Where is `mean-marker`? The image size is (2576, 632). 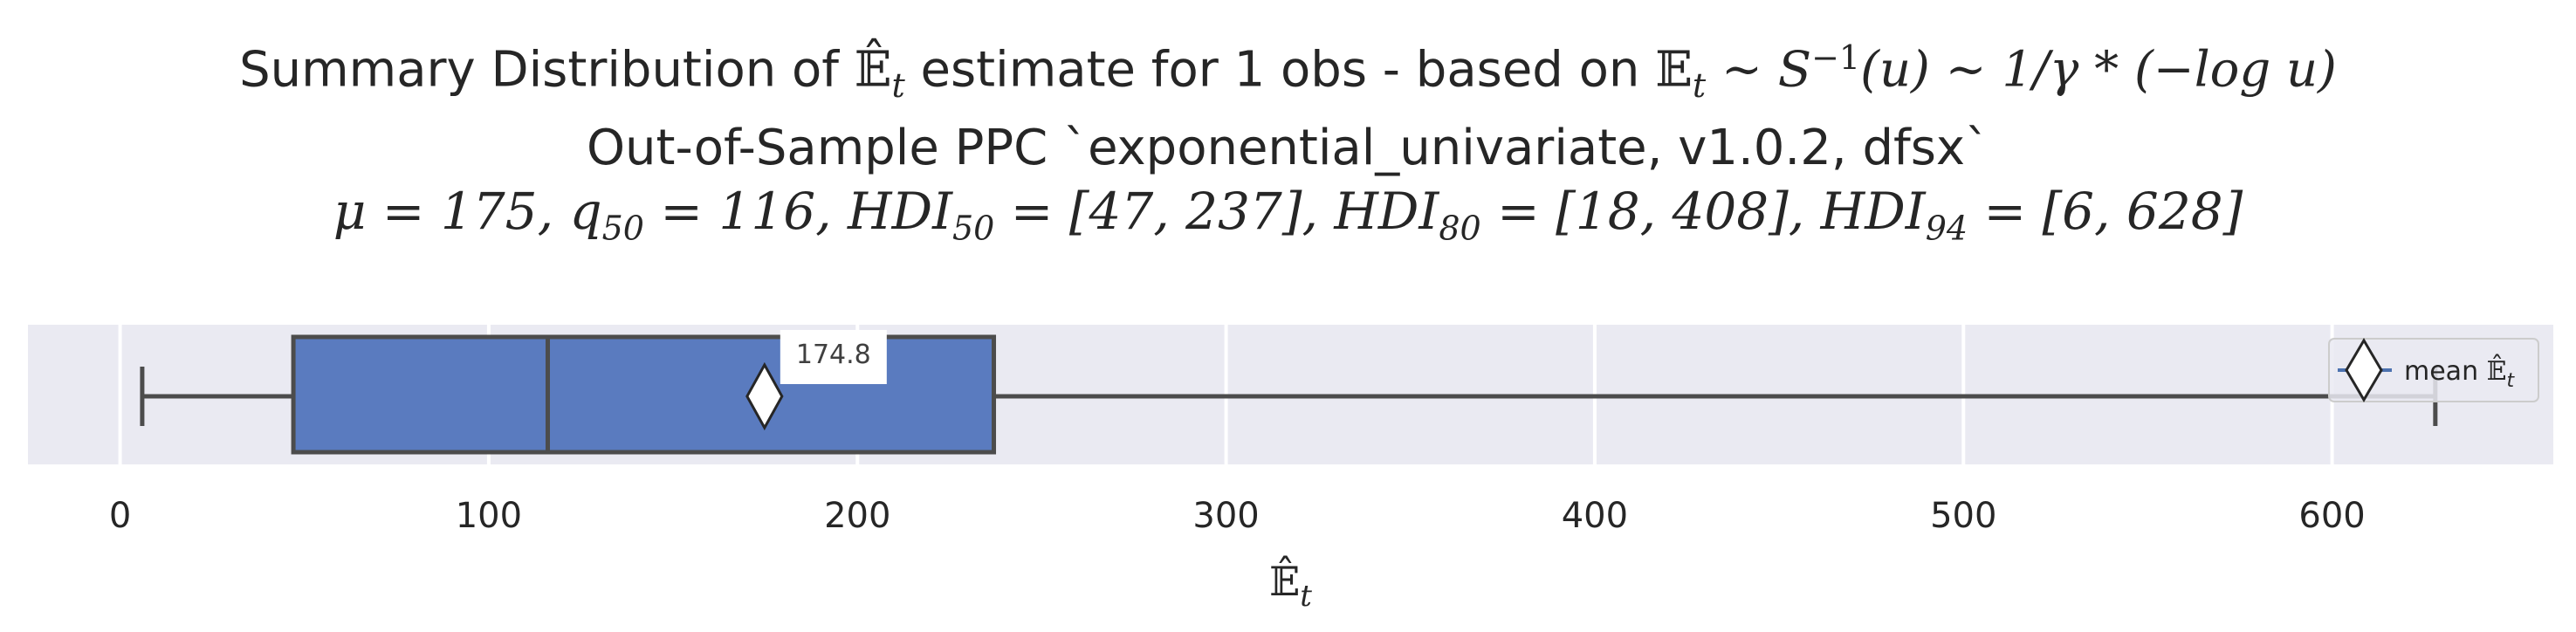
mean-marker is located at coordinates (765, 396).